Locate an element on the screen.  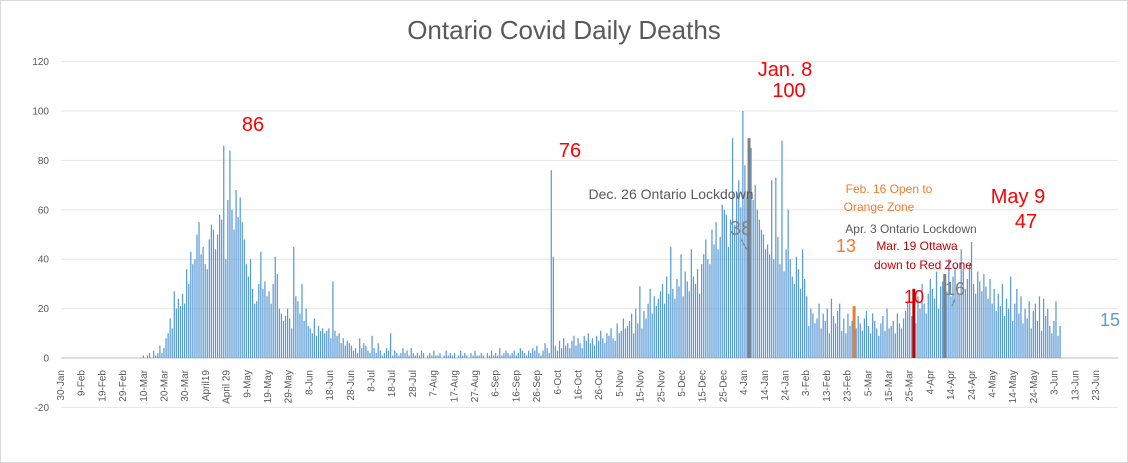
x-tick-label: 7-Aug is located at coordinates (434, 383).